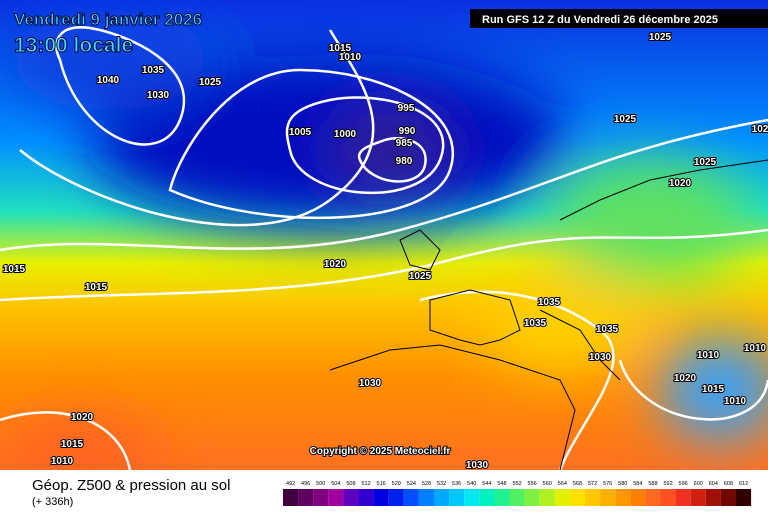 The width and height of the screenshot is (768, 512). What do you see at coordinates (350, 484) in the screenshot?
I see `legend-label: 508` at bounding box center [350, 484].